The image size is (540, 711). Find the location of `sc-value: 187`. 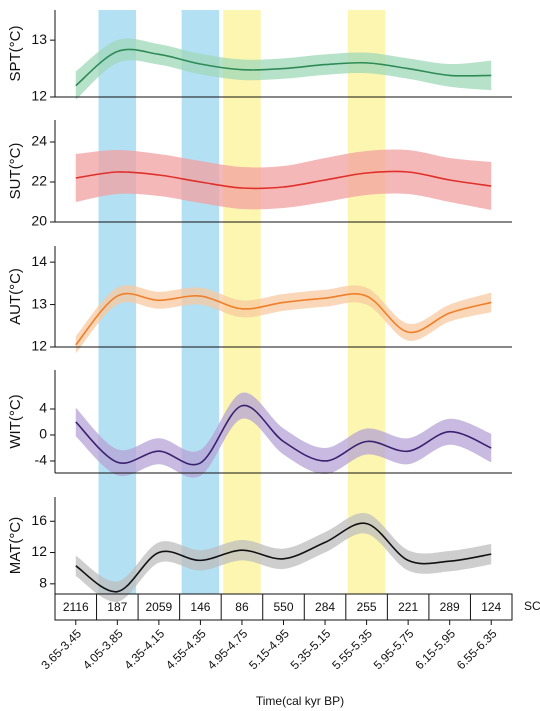

sc-value: 187 is located at coordinates (117, 607).